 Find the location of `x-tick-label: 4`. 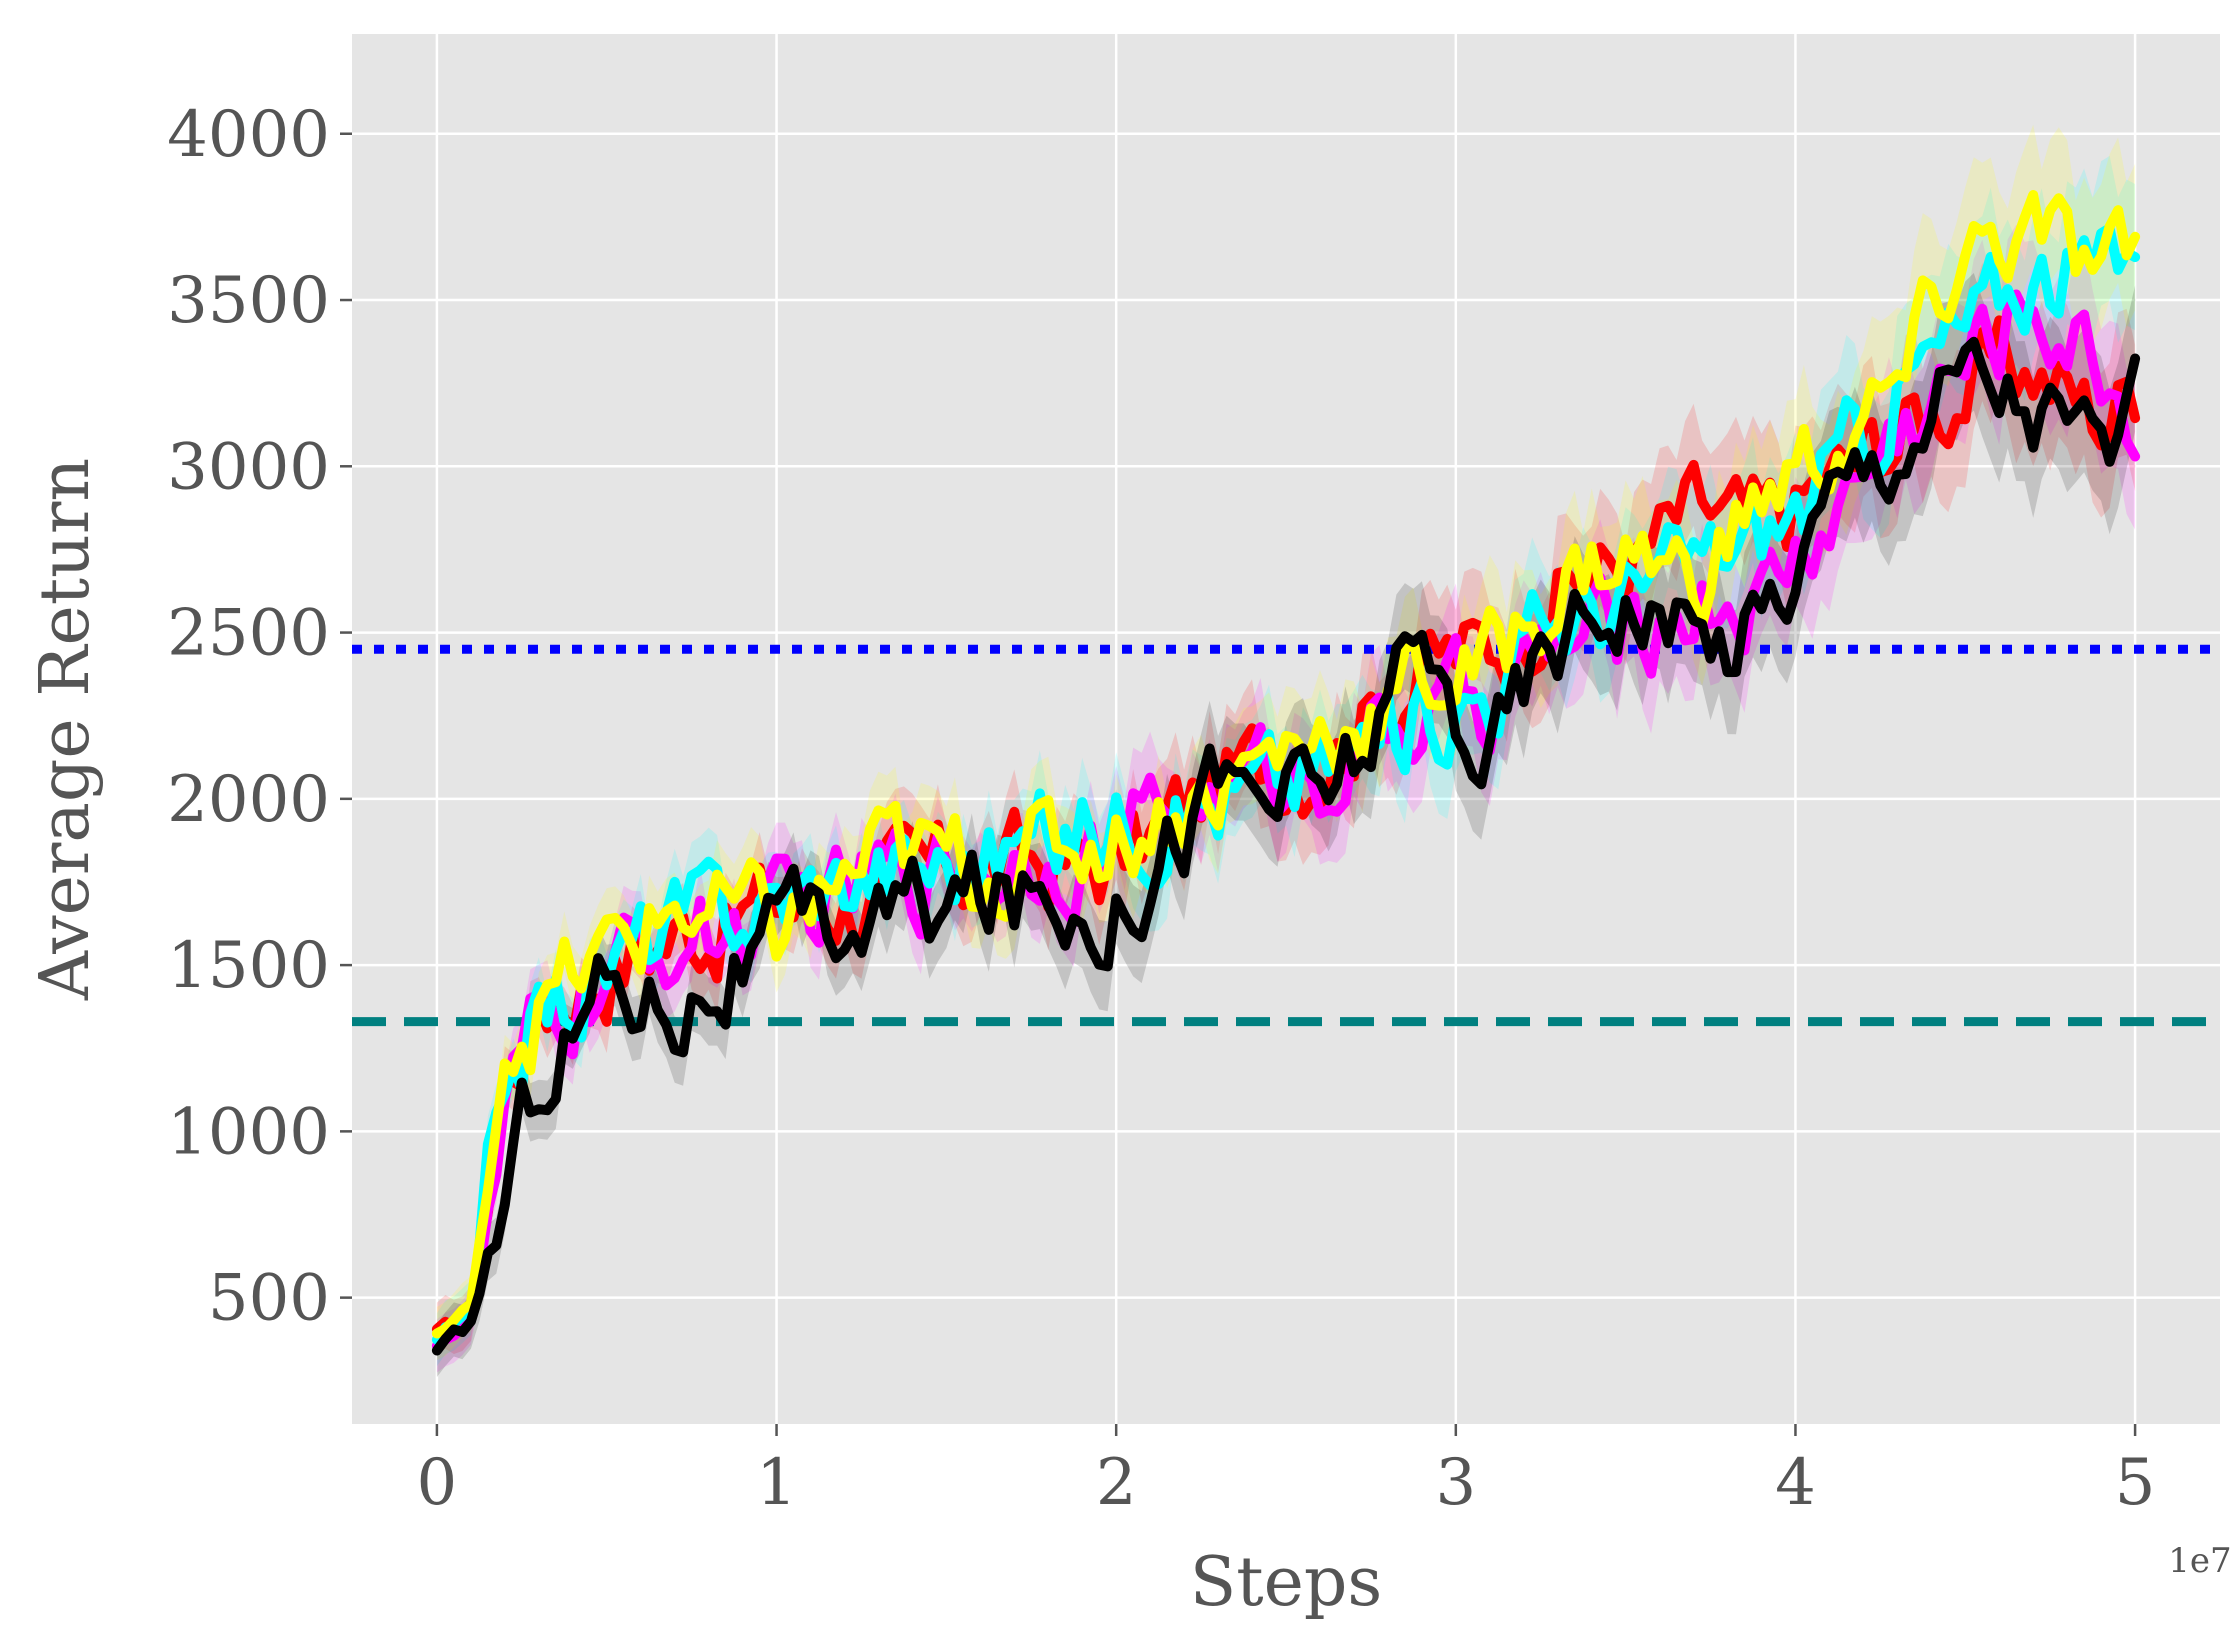

x-tick-label: 4 is located at coordinates (1795, 1483).